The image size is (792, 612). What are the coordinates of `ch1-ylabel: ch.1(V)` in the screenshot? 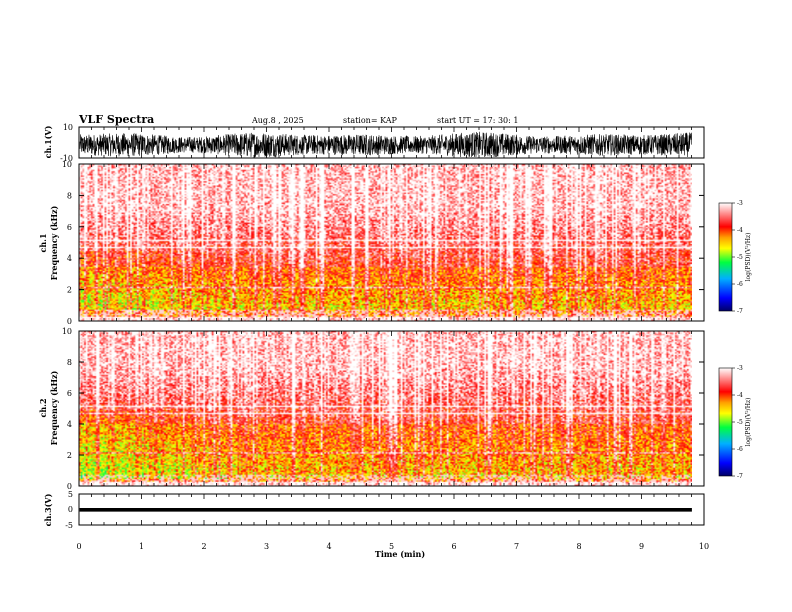 It's located at (48, 141).